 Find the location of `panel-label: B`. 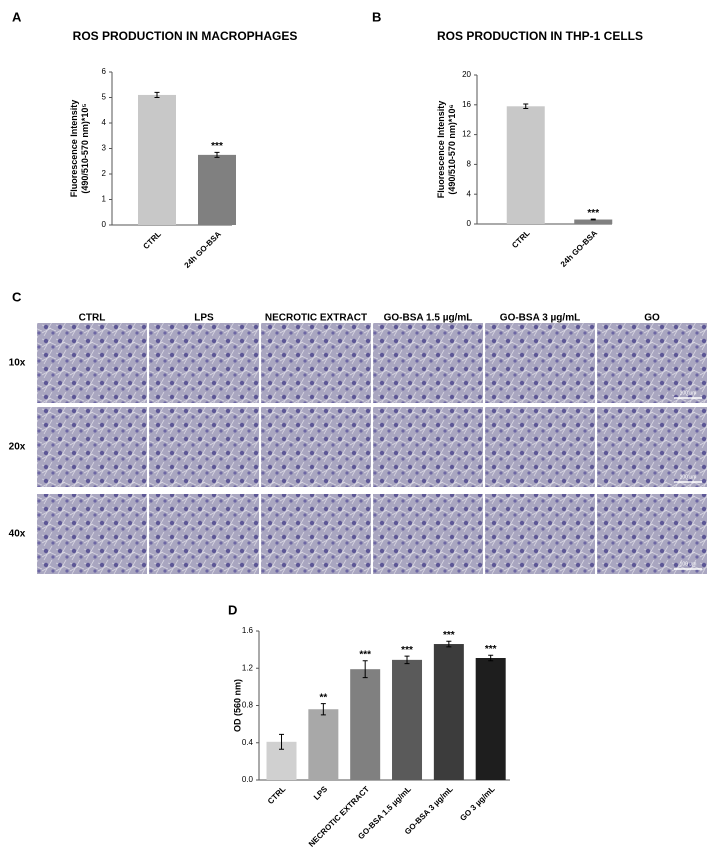

panel-label: B is located at coordinates (376, 16).